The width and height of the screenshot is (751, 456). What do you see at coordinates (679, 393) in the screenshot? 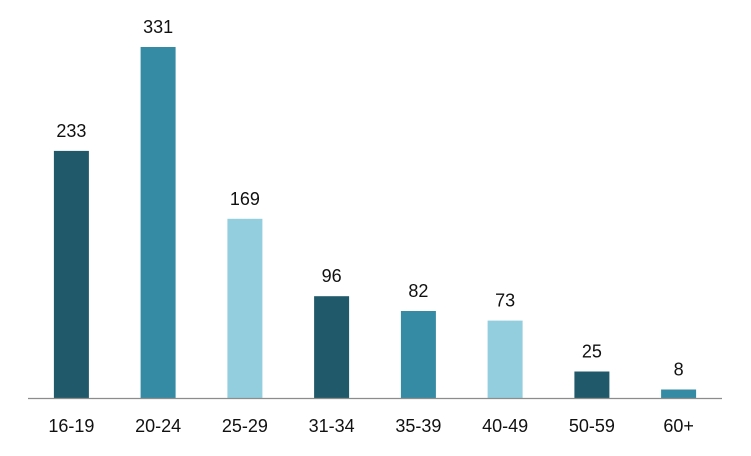
I see `bar-60+` at bounding box center [679, 393].